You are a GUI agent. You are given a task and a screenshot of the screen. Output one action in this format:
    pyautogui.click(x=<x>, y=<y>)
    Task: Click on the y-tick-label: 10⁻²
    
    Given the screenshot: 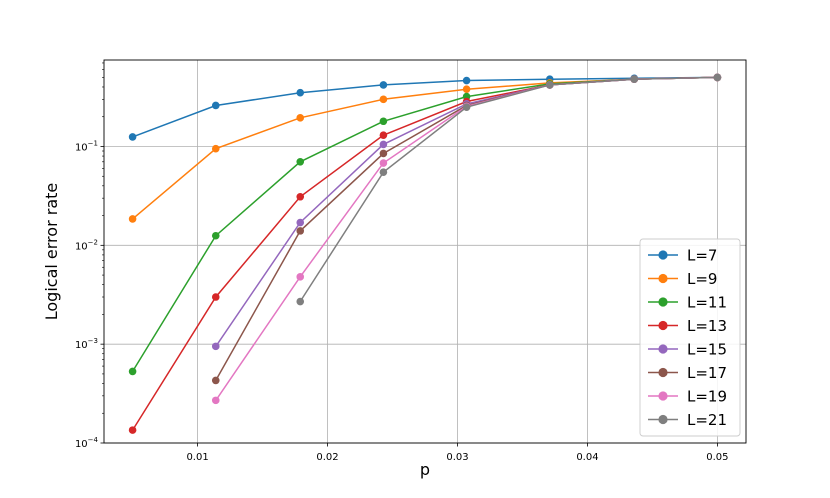 What is the action you would take?
    pyautogui.click(x=86, y=245)
    